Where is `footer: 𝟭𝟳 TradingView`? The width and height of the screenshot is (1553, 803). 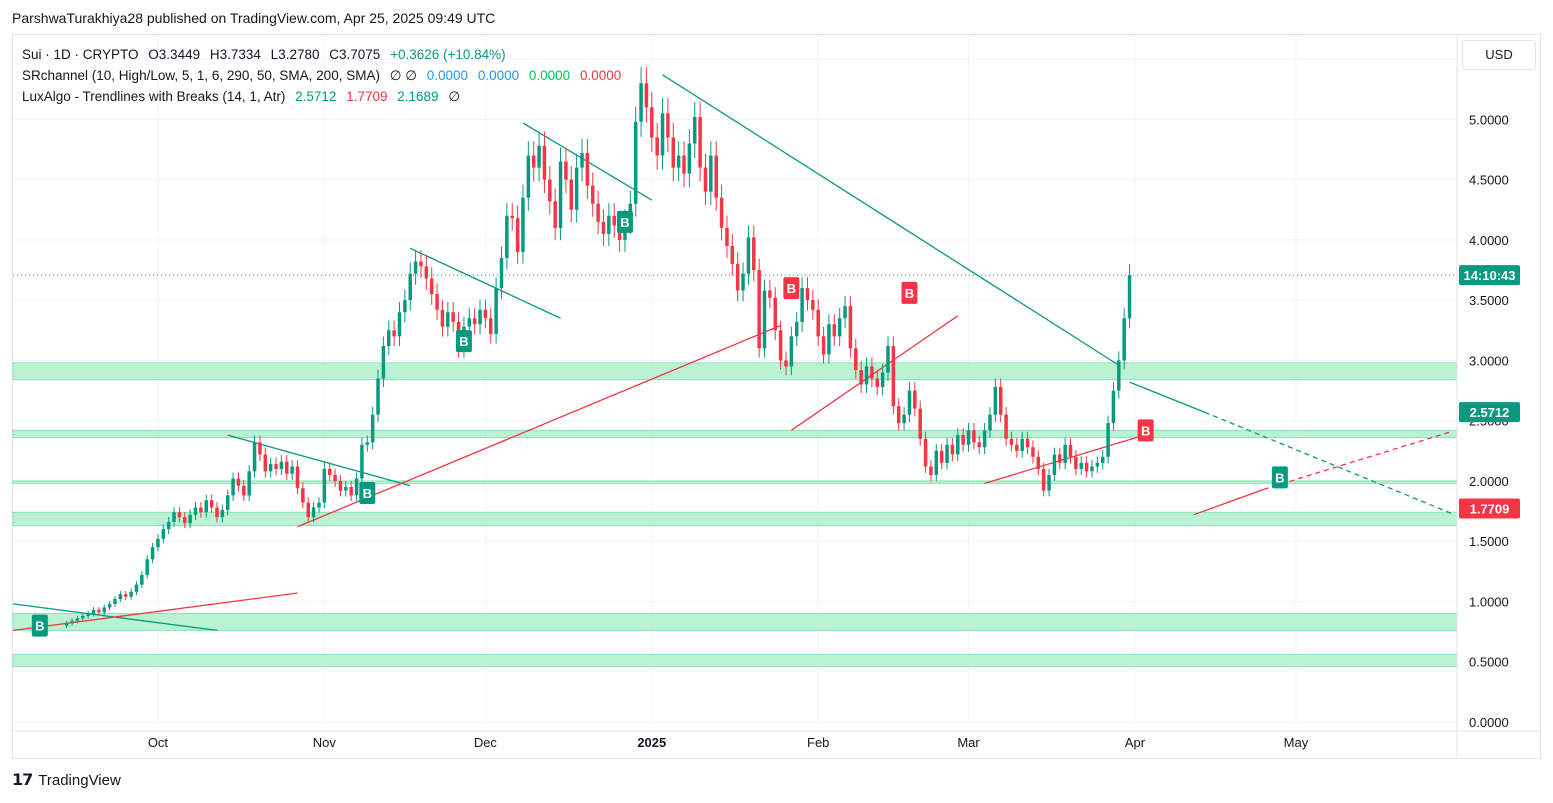 footer: 𝟭𝟳 TradingView is located at coordinates (66, 780).